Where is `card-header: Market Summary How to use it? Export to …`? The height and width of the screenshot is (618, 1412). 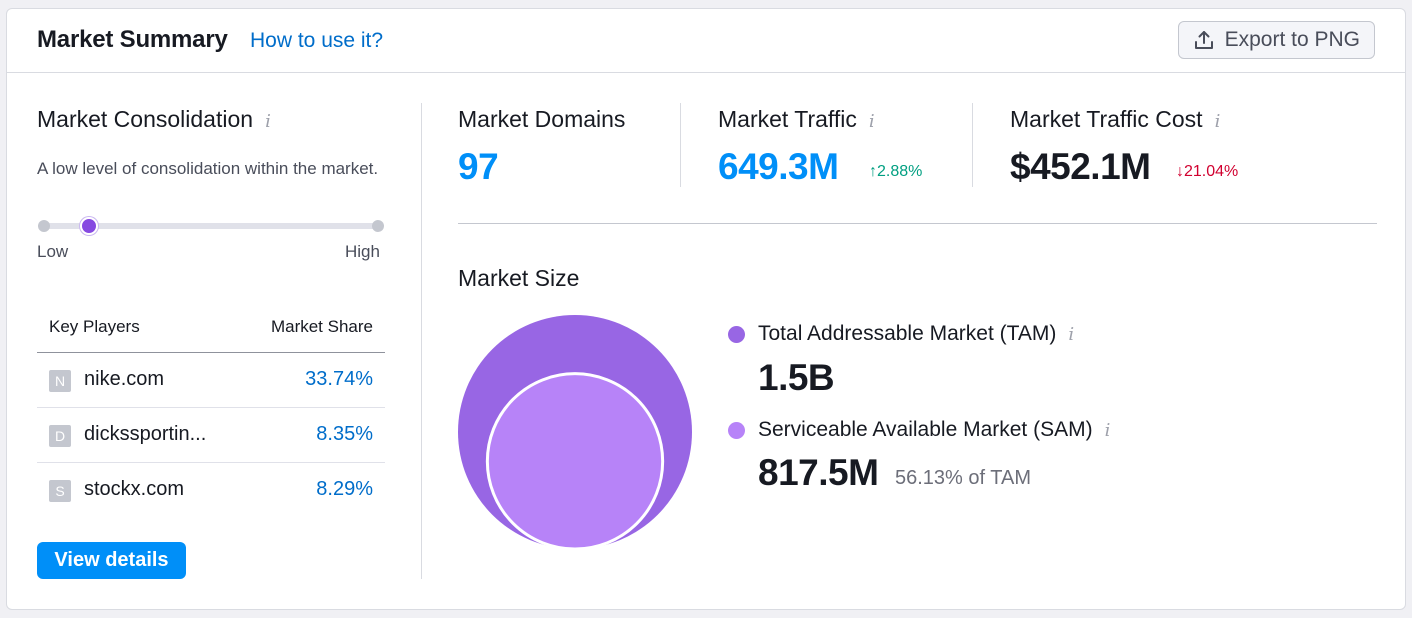
card-header: Market Summary How to use it? Export to … is located at coordinates (706, 41).